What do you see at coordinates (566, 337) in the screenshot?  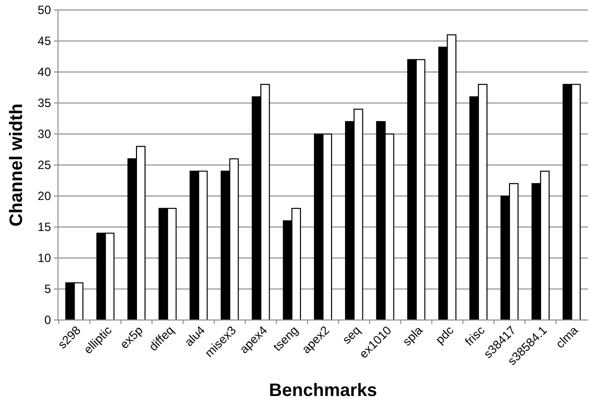 I see `x-tick-label: clma` at bounding box center [566, 337].